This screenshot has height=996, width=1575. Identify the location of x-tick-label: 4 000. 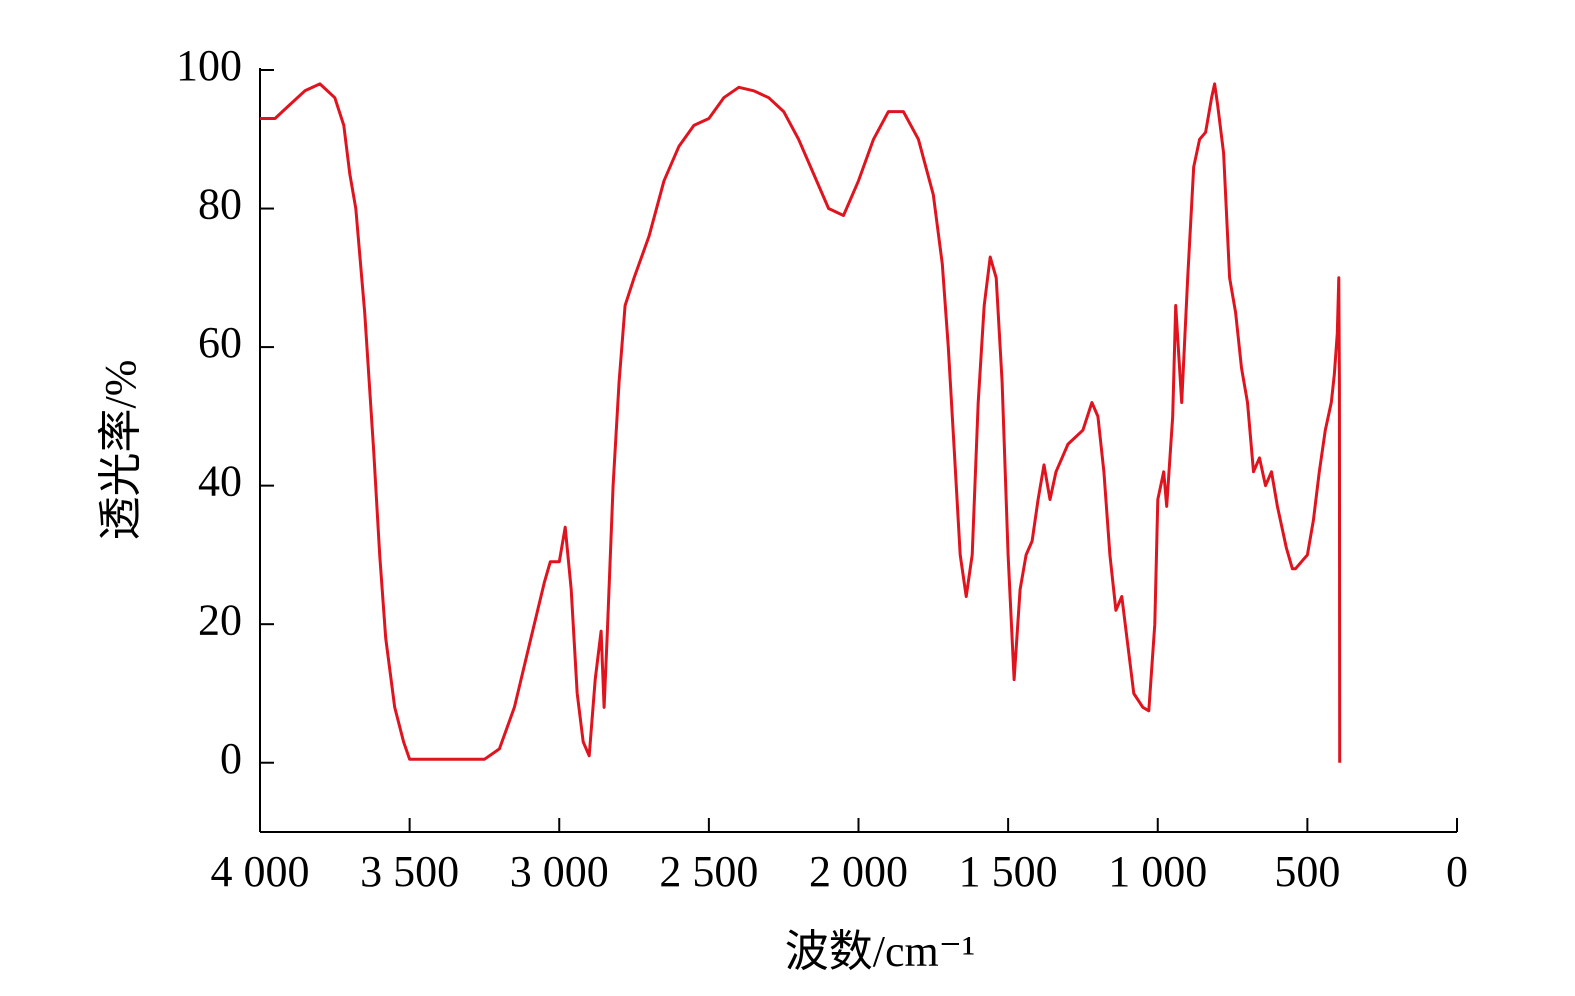
(260, 871).